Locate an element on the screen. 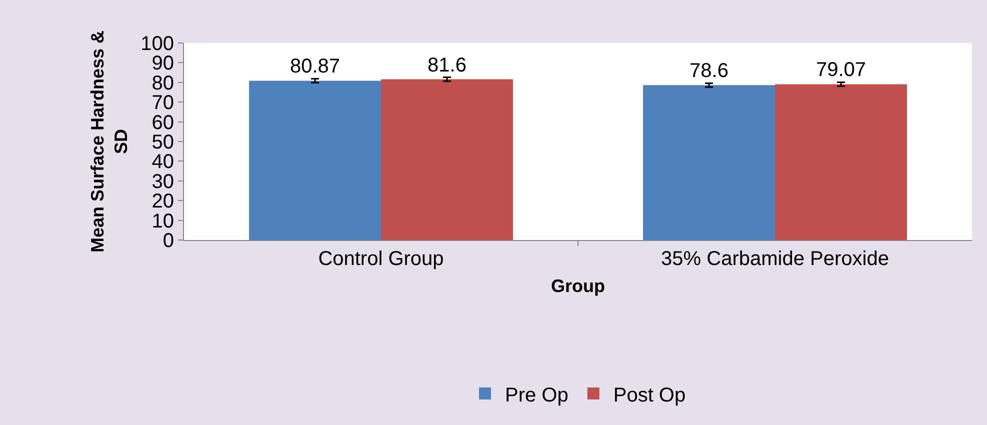 Image resolution: width=987 pixels, height=425 pixels. legend-label: Post Op is located at coordinates (649, 395).